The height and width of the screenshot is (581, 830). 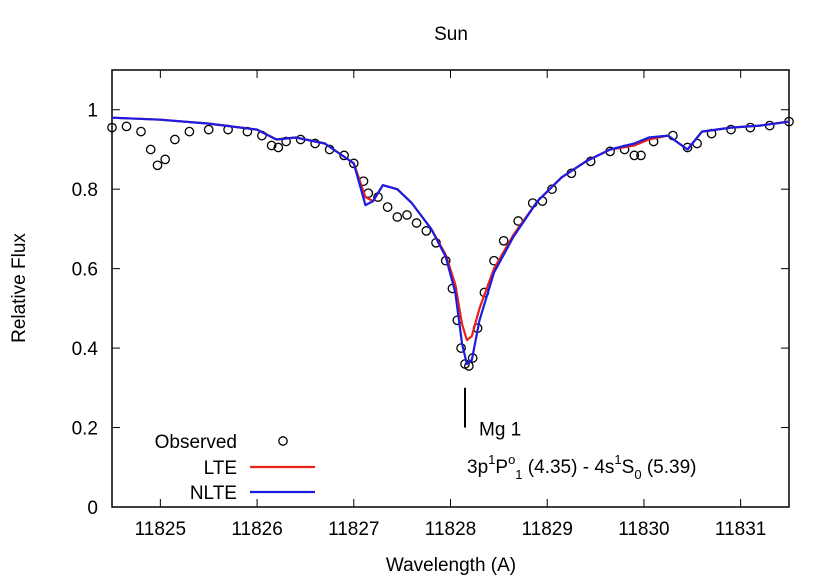 I want to click on legend: Observed LTE NLTE, so click(x=235, y=468).